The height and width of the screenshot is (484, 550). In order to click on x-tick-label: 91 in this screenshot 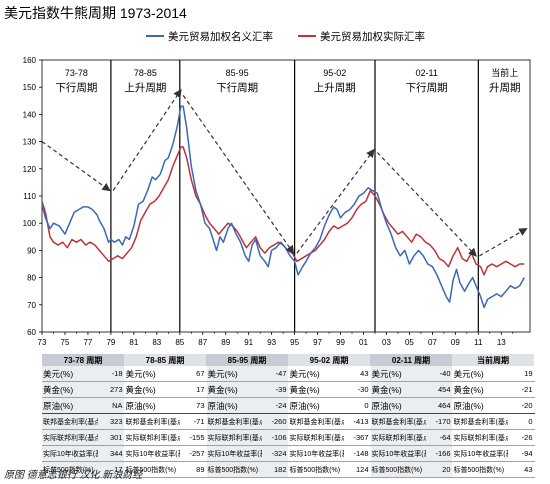, I will do `click(248, 342)`.